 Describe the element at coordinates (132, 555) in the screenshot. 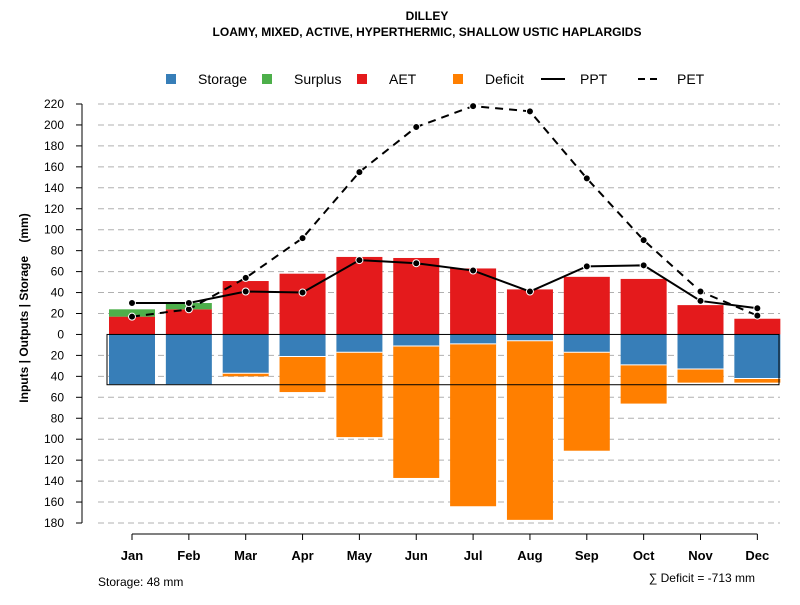

I see `x-tick-label: Jan` at that location.